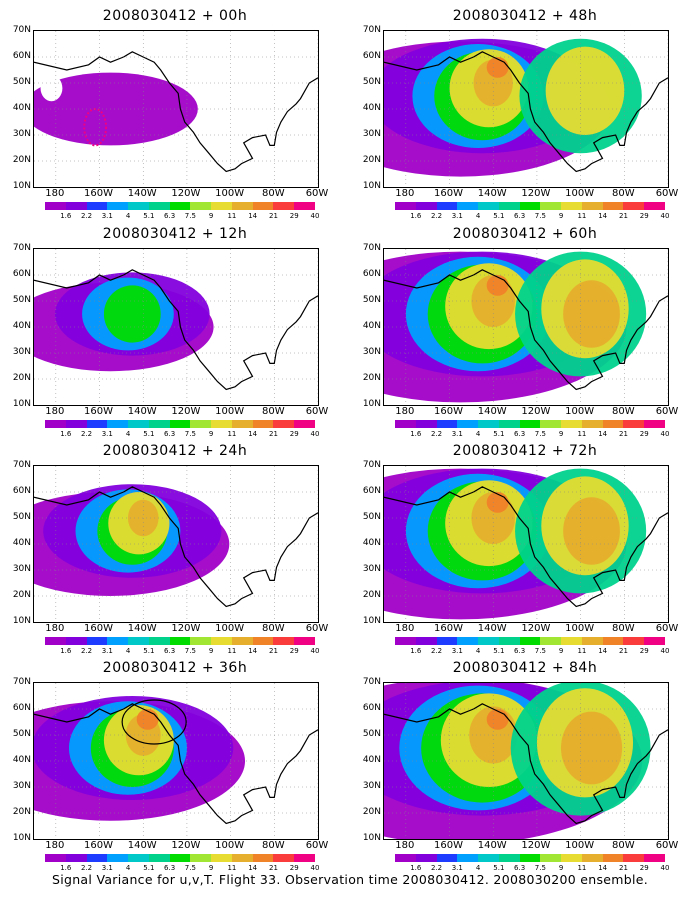 This screenshot has height=900, width=700. What do you see at coordinates (525, 451) in the screenshot?
I see `panel-title: 2008030412 + 72h` at bounding box center [525, 451].